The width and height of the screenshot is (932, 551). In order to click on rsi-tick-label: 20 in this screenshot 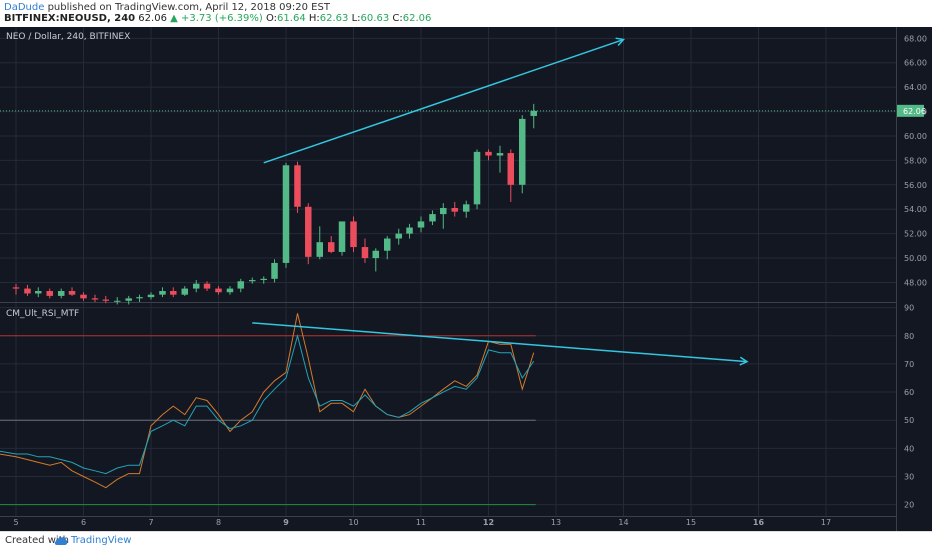, I will do `click(909, 505)`.